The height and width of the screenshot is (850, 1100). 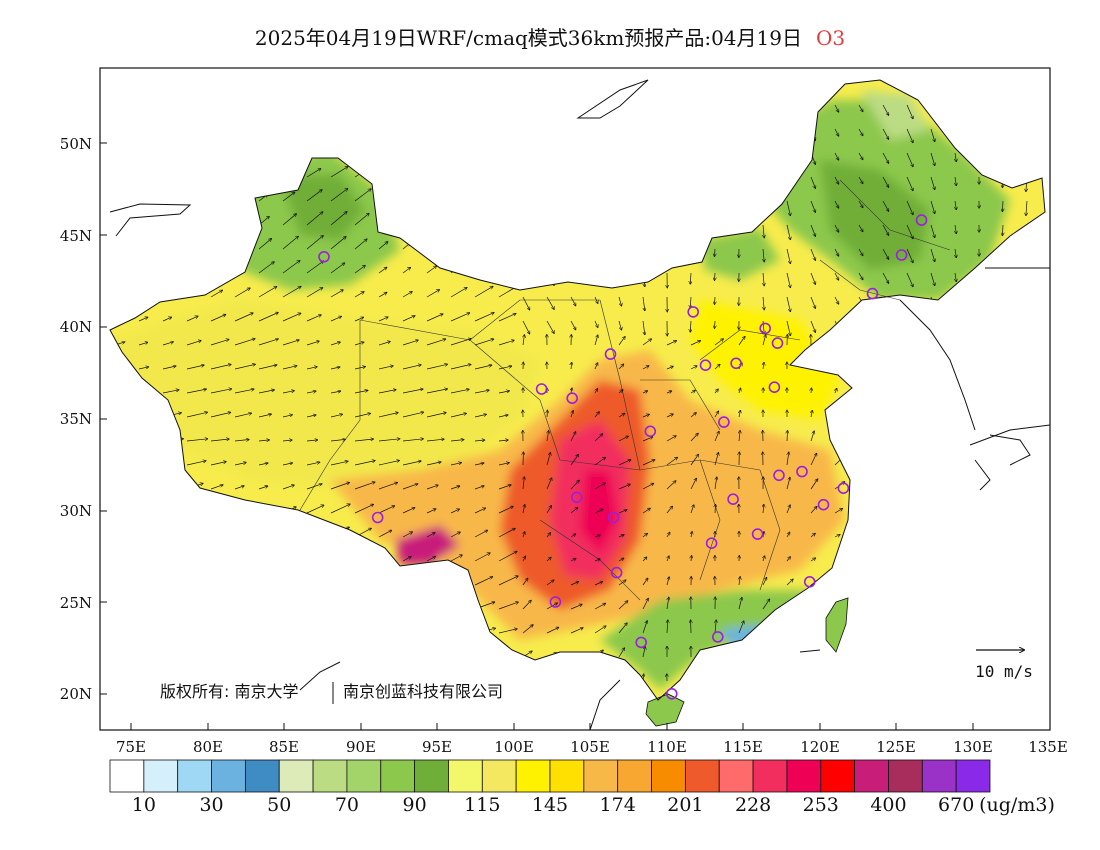 What do you see at coordinates (765, 360) in the screenshot?
I see `field-east-yellow` at bounding box center [765, 360].